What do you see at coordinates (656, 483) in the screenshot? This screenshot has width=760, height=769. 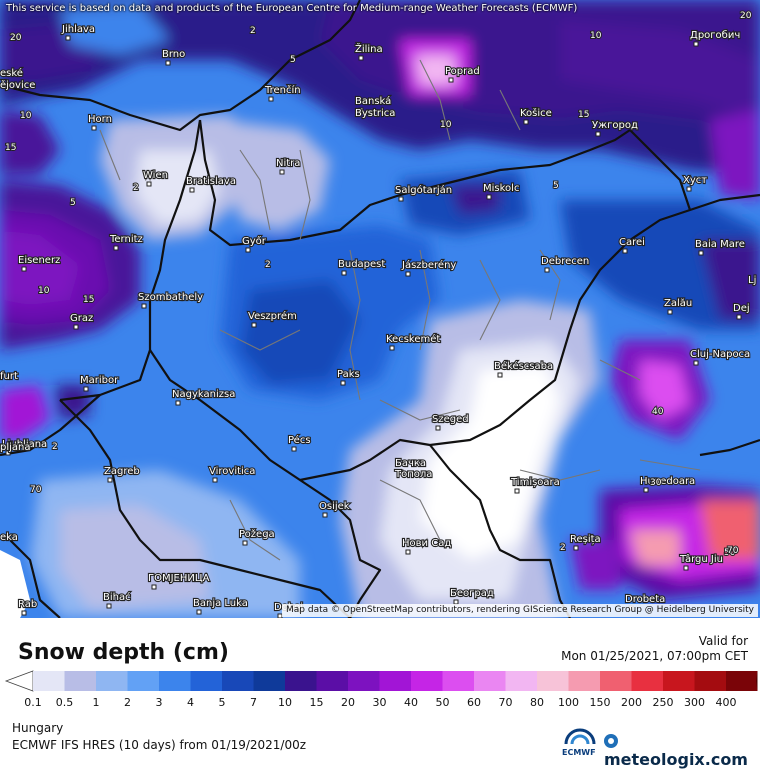 I see `contour-value-label: 30` at bounding box center [656, 483].